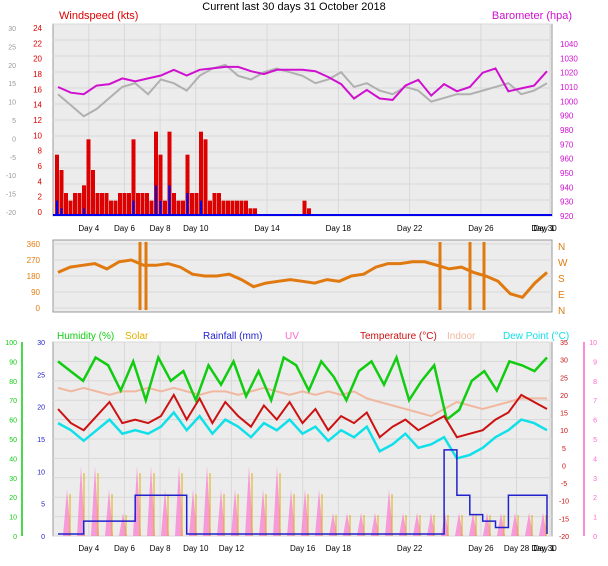  I want to click on uv-tick-label: 8, so click(595, 382).